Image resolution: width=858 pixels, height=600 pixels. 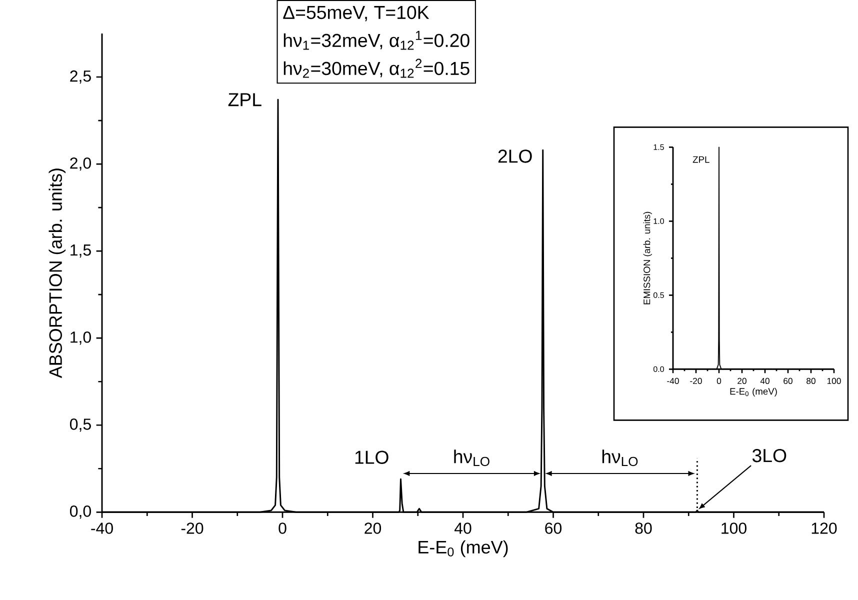 What do you see at coordinates (57, 273) in the screenshot?
I see `y-axis-title: ABSORPTION (arb. units)` at bounding box center [57, 273].